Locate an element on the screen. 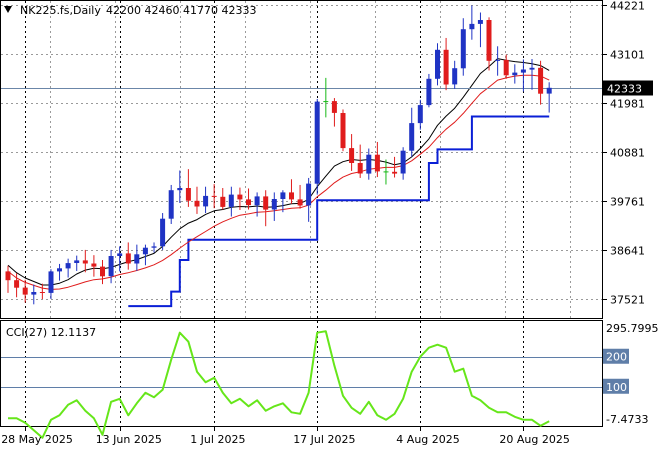 This screenshot has width=660, height=450. price-tick-label: 41981 is located at coordinates (627, 104).